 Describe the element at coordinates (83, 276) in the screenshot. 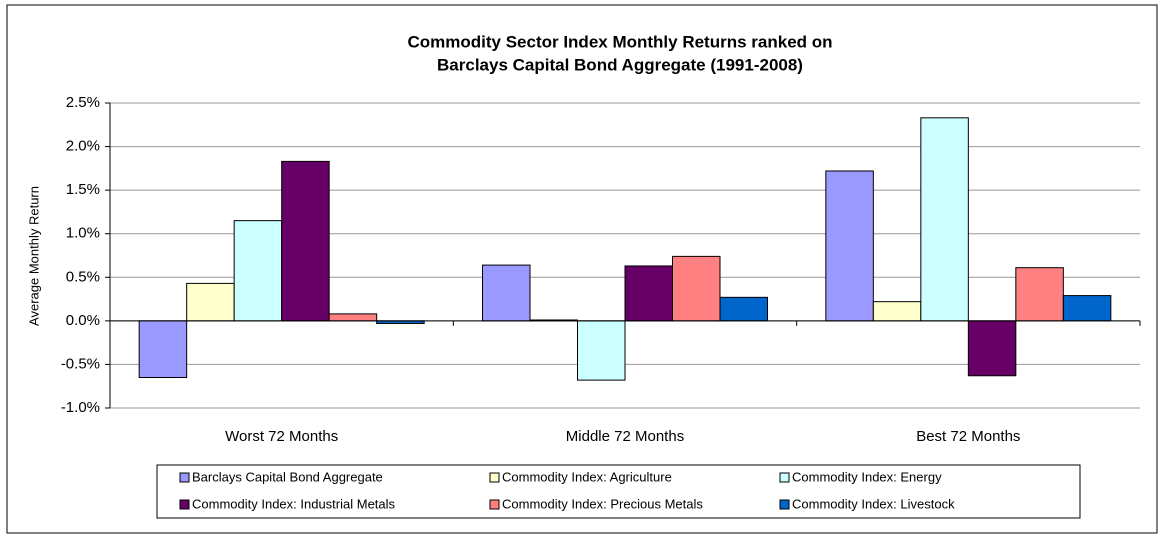

I see `y-tick-label: 0.5%` at that location.